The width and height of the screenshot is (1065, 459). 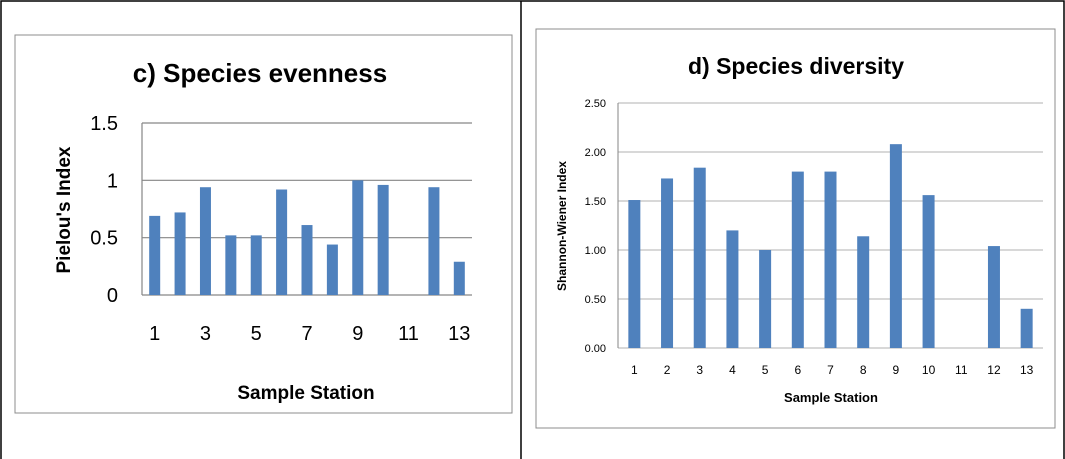 I want to click on chart-title: c) Species evenness, so click(x=260, y=73).